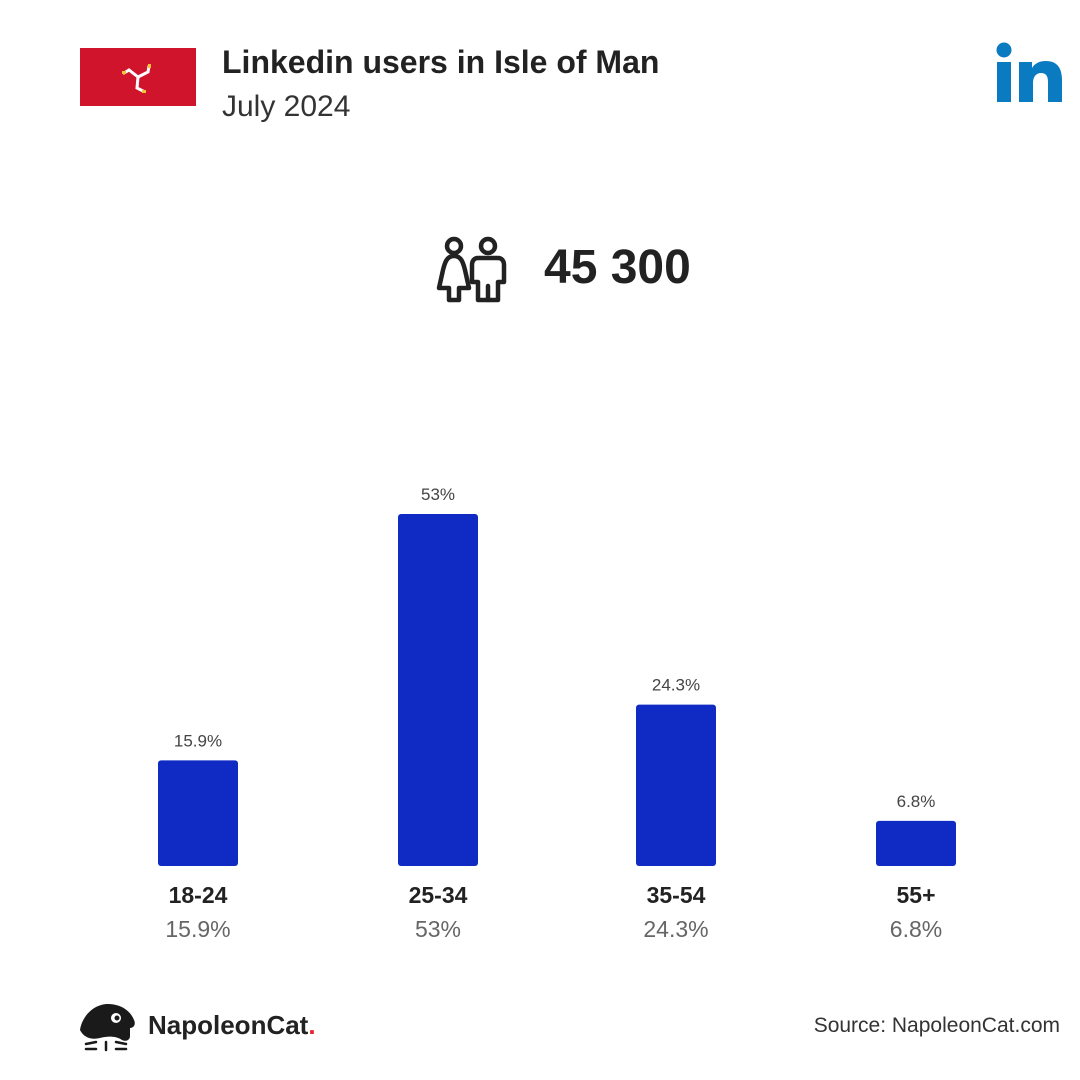  Describe the element at coordinates (198, 740) in the screenshot. I see `bar-value-label: 15.9%` at that location.